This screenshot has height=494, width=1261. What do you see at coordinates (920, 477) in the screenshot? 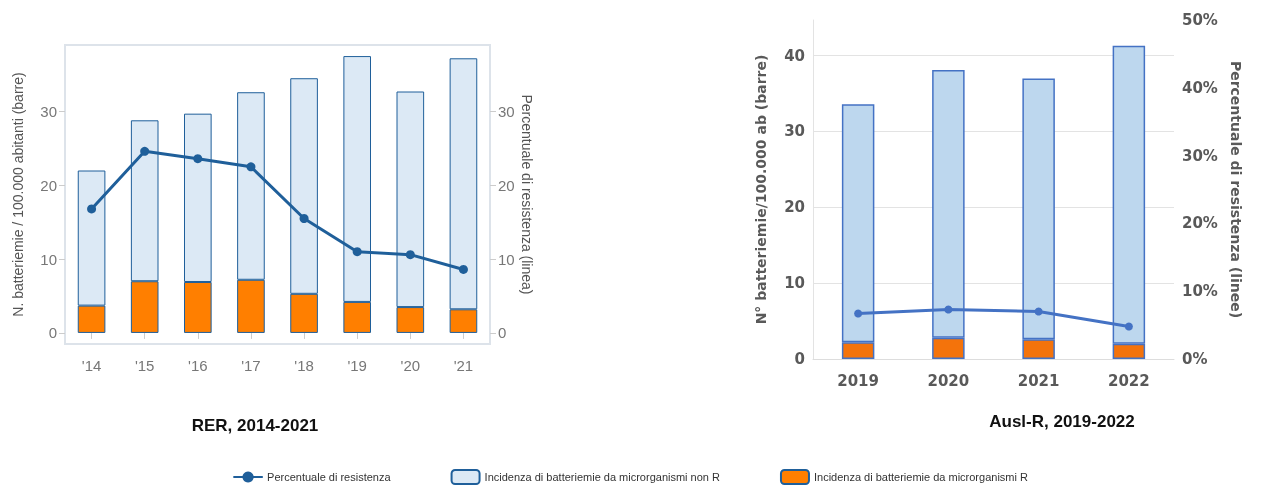
I see `legend-label: Incidenza di batteriemie da microrganismi R` at bounding box center [920, 477].